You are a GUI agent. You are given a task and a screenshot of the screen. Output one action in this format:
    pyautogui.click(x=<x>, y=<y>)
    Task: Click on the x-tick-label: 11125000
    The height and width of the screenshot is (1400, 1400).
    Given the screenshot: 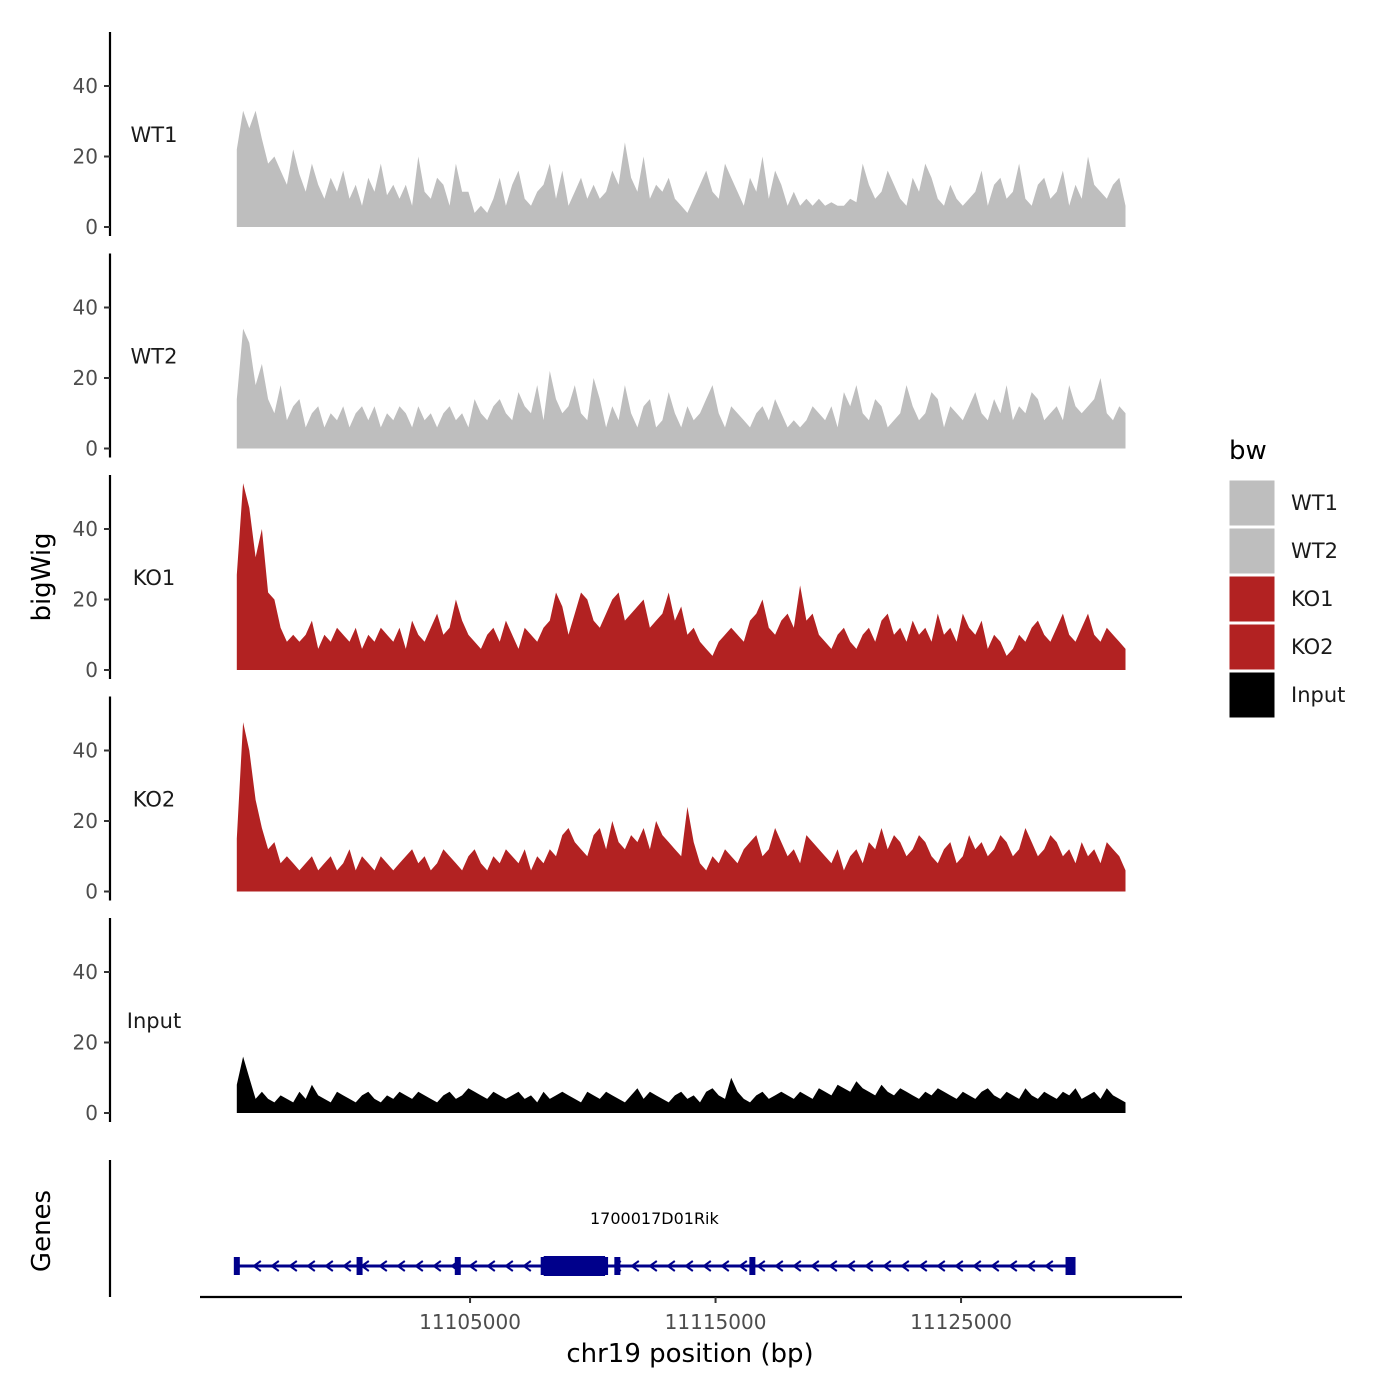 What is the action you would take?
    pyautogui.click(x=961, y=1322)
    